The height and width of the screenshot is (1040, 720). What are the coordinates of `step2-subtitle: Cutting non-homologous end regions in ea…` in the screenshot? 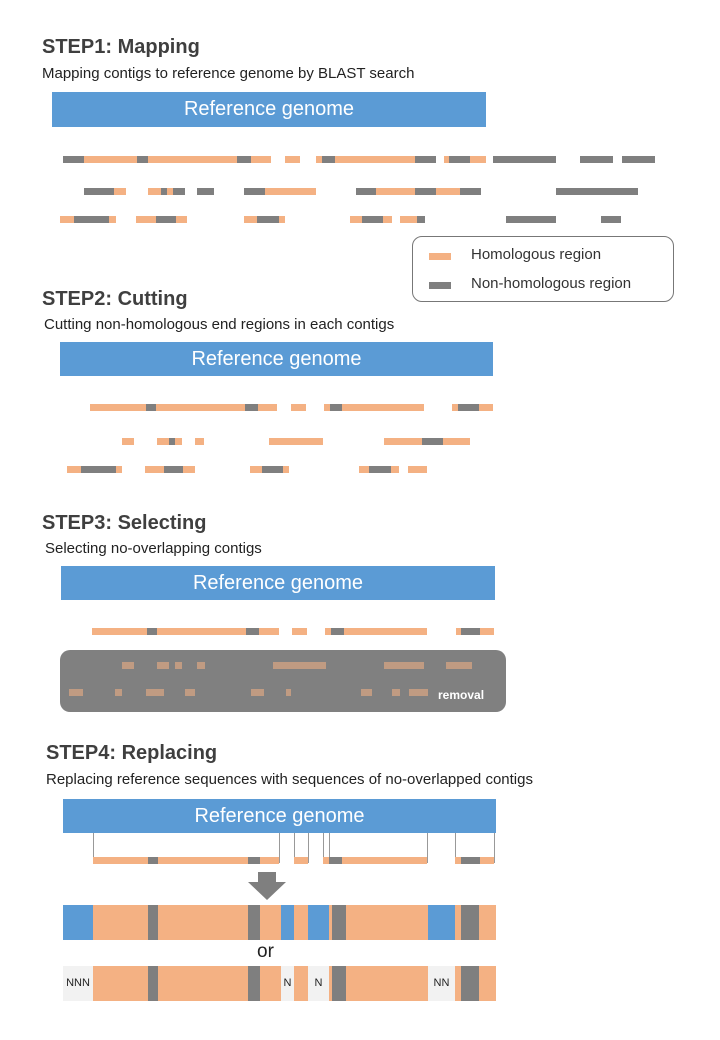 It's located at (219, 324).